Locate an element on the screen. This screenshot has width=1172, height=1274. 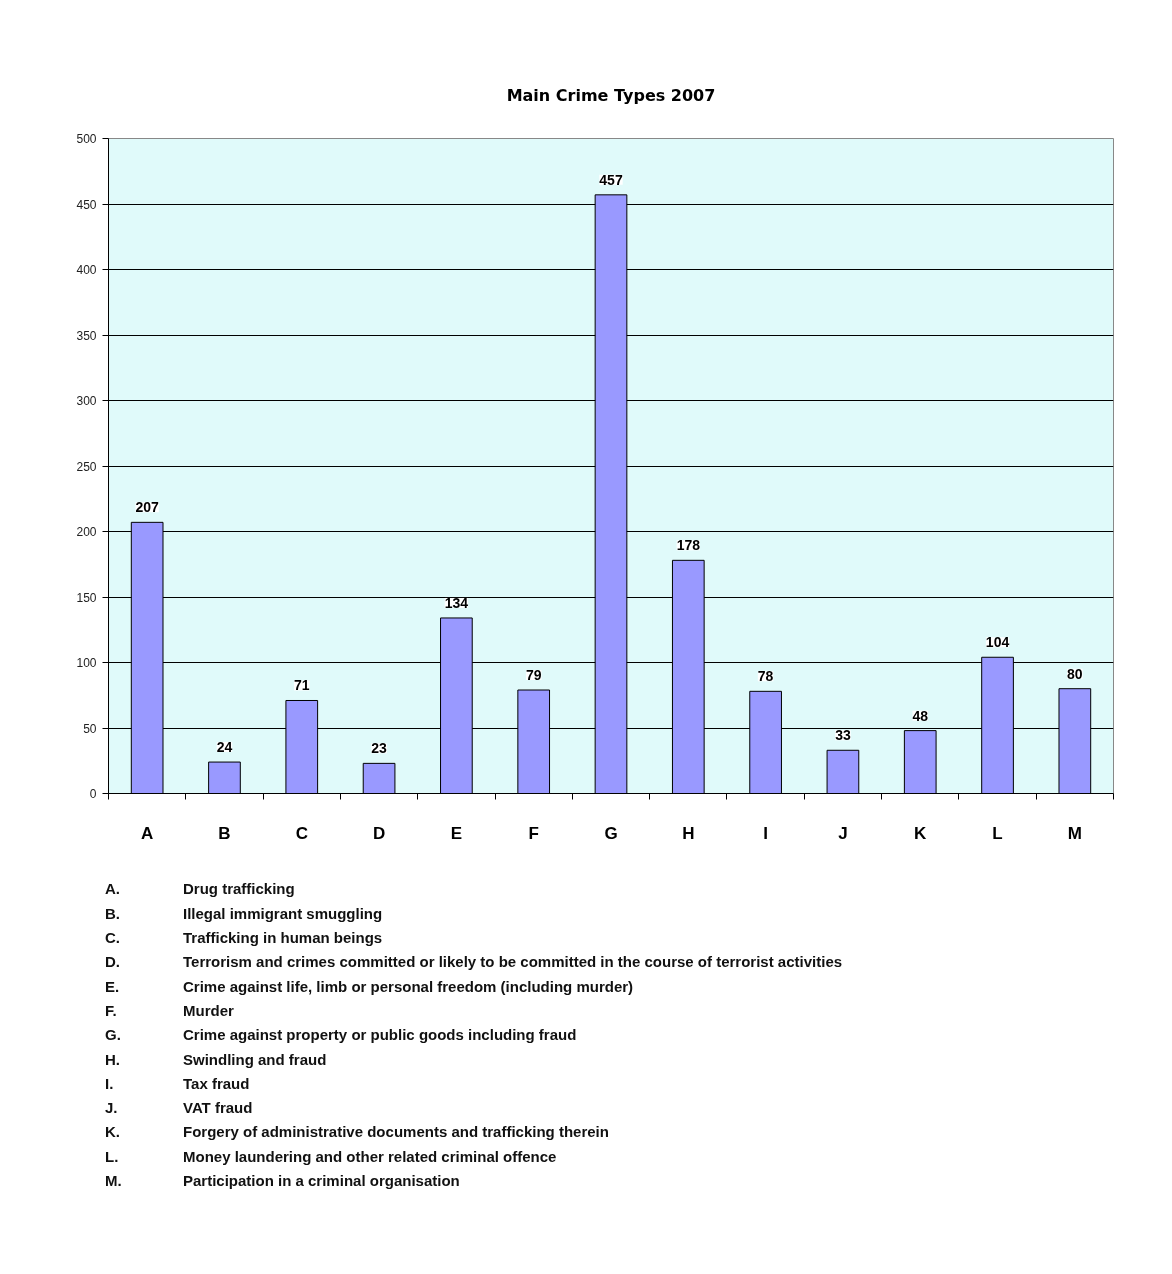
text: L. Money laundering and other related criminal offence is located at coordinates (331, 1156).